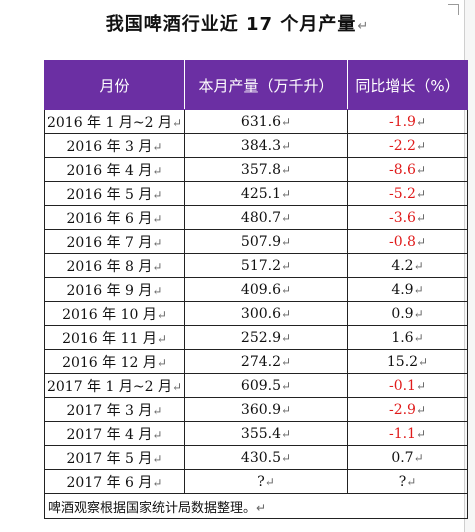 The height and width of the screenshot is (532, 475). Describe the element at coordinates (261, 265) in the screenshot. I see `production-cell-text: 517.2` at that location.